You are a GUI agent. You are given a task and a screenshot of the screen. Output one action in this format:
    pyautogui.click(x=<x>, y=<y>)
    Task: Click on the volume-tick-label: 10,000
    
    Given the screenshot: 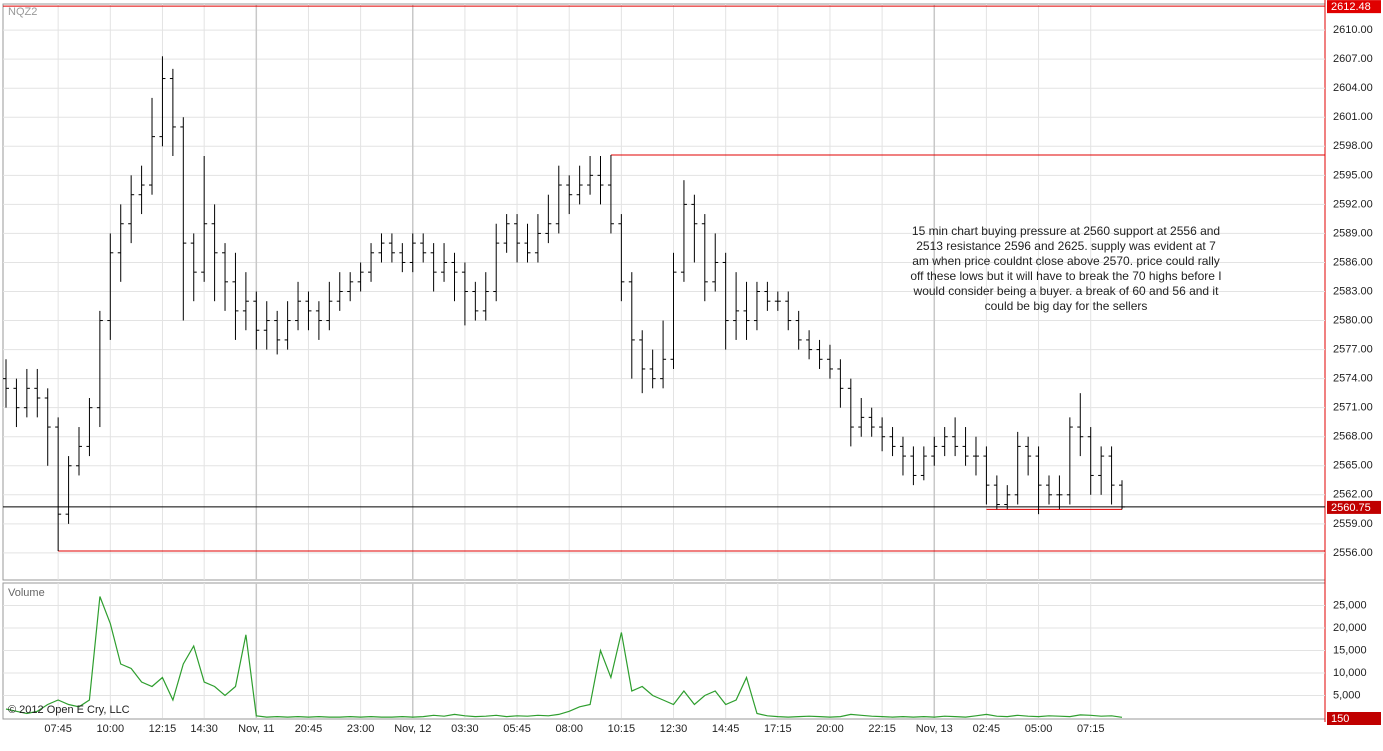 What is the action you would take?
    pyautogui.click(x=1350, y=673)
    